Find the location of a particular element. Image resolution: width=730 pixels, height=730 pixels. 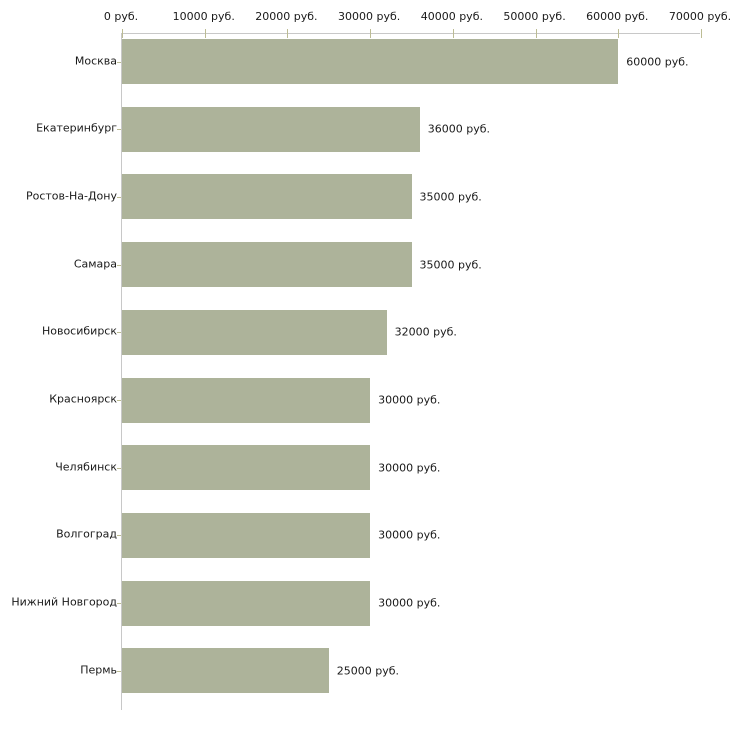

x-axis-tick-label: 20000 руб. is located at coordinates (286, 16).